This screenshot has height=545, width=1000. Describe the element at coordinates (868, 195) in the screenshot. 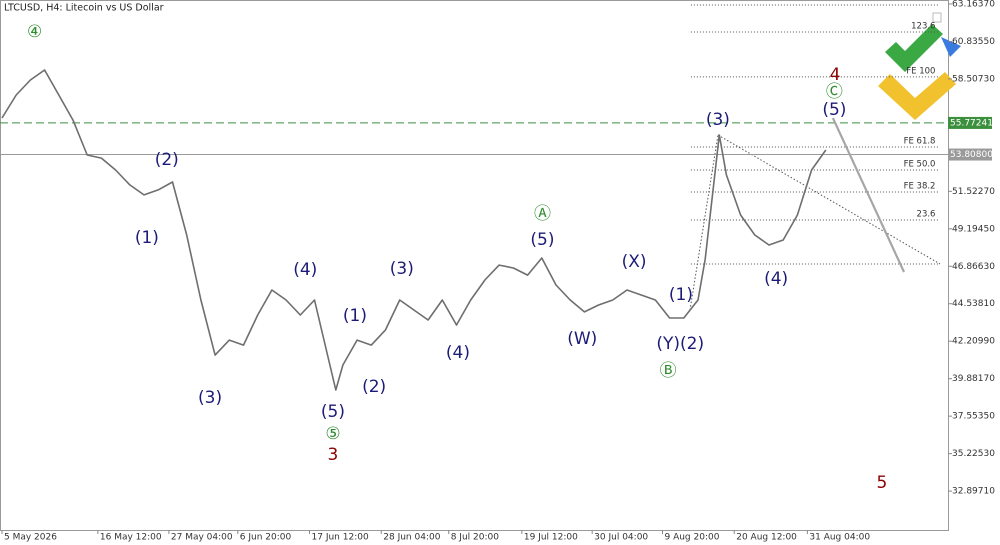

I see `price-line-series` at that location.